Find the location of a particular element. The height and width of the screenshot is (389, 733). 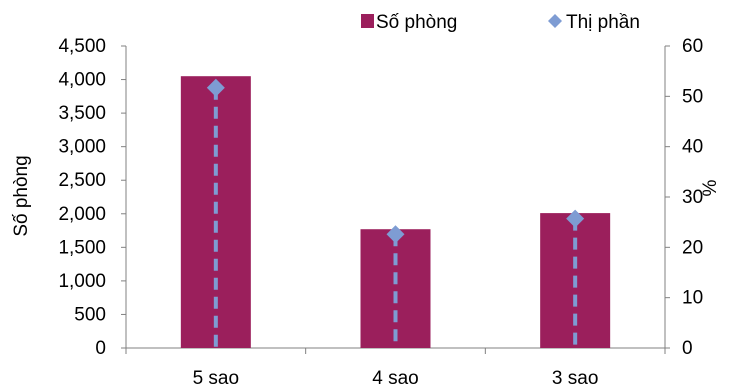

y-tick-label: 2,500 is located at coordinates (82, 180).